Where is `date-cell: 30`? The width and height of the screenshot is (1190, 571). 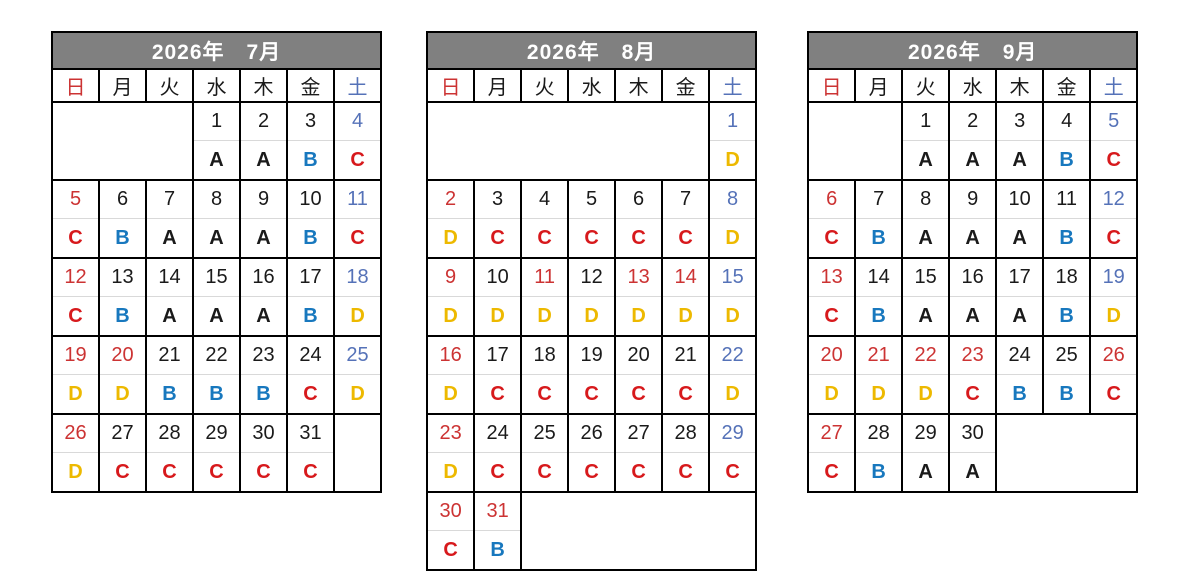
date-cell: 30 is located at coordinates (451, 511).